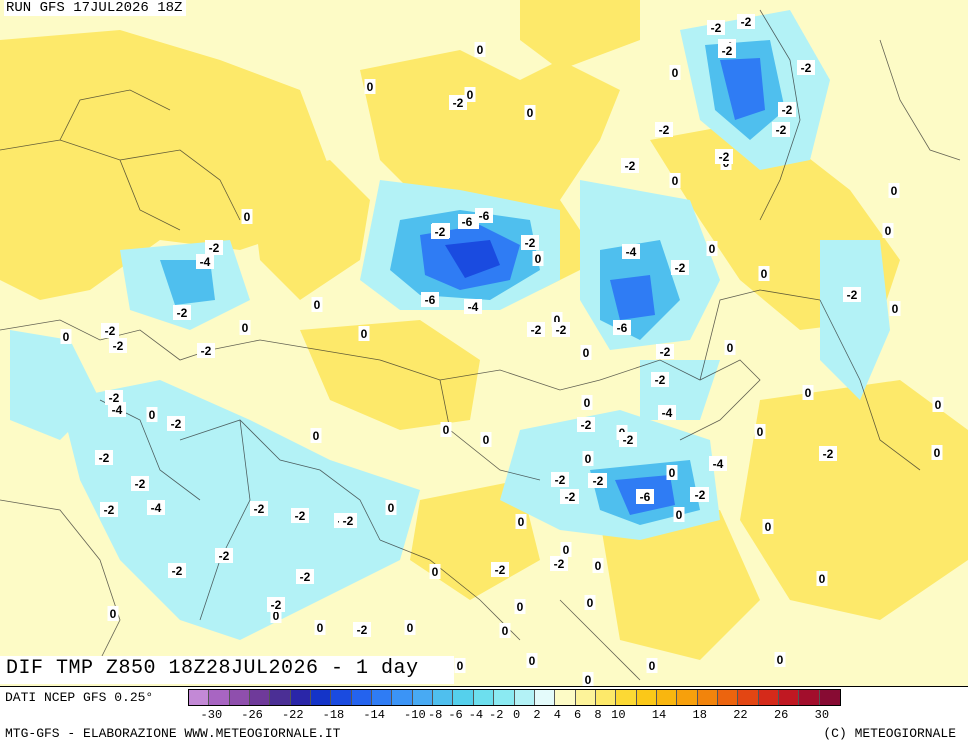  I want to click on svg-text: -6, so click(484, 216).